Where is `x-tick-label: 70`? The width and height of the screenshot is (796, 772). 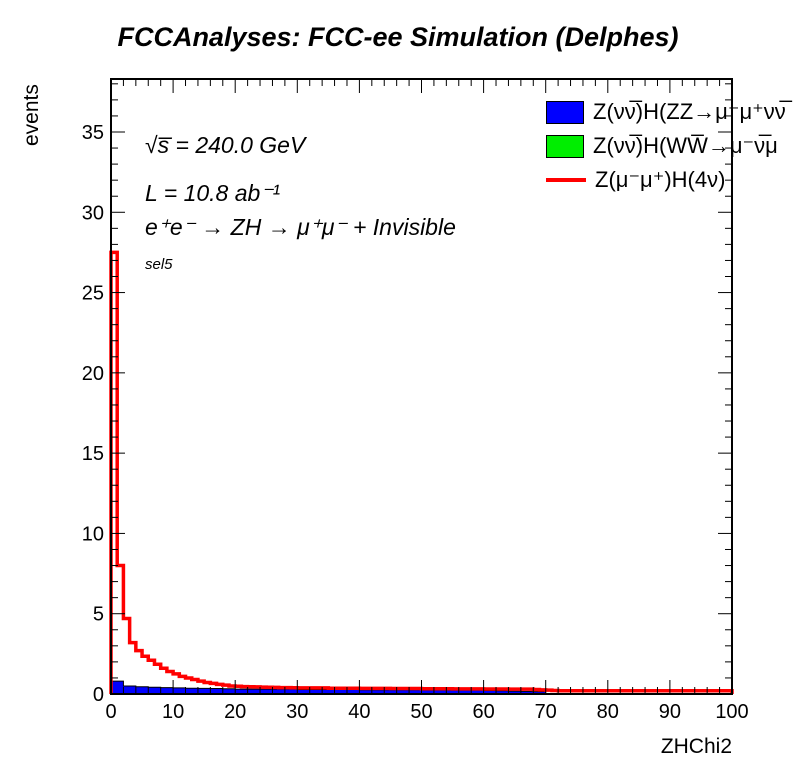 x-tick-label: 70 is located at coordinates (546, 712).